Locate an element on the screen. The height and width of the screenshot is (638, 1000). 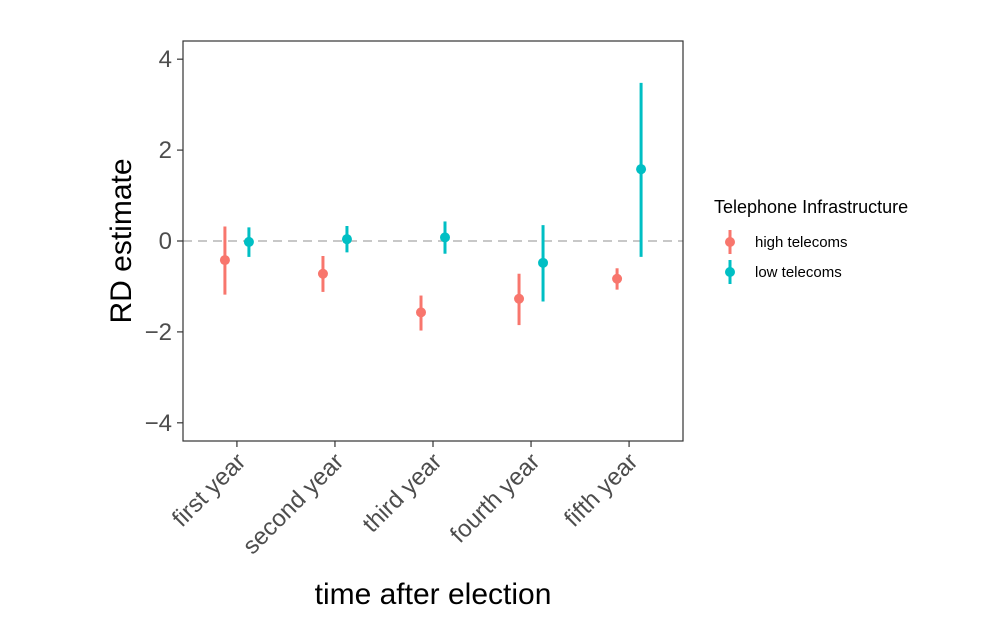
y-tick-label: 2 is located at coordinates (165, 150).